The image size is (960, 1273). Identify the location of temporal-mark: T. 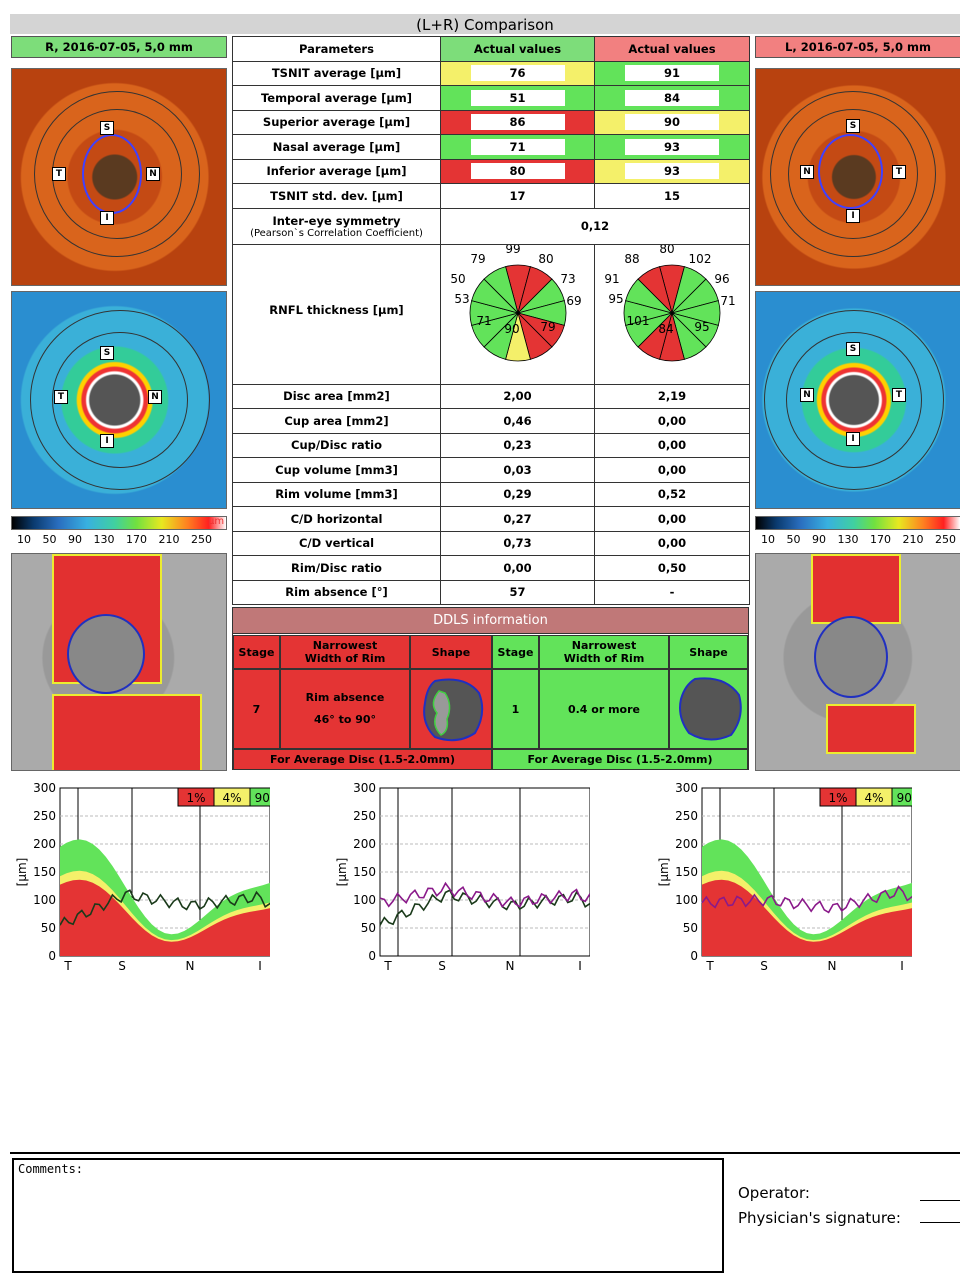
(899, 172).